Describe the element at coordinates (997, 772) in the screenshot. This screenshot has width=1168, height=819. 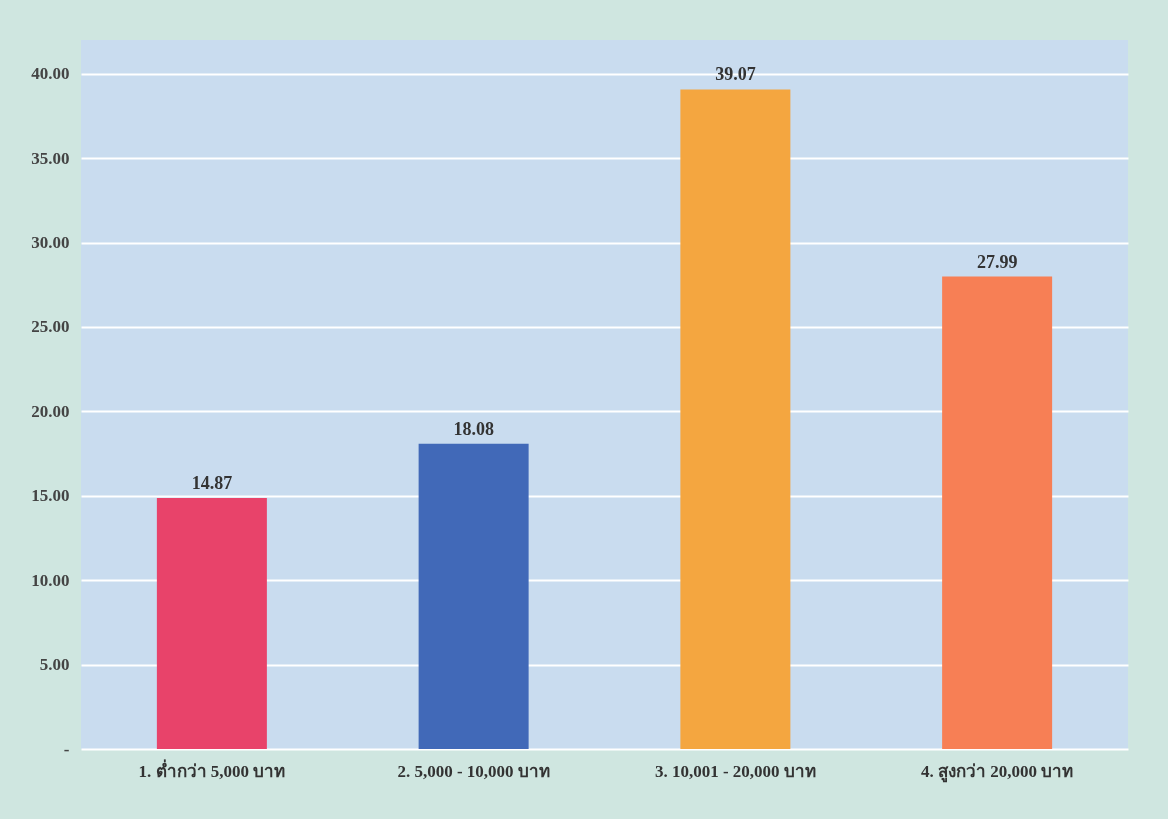
I see `x-tick-label: 4. สูงกว่า 20,000 บาท` at that location.